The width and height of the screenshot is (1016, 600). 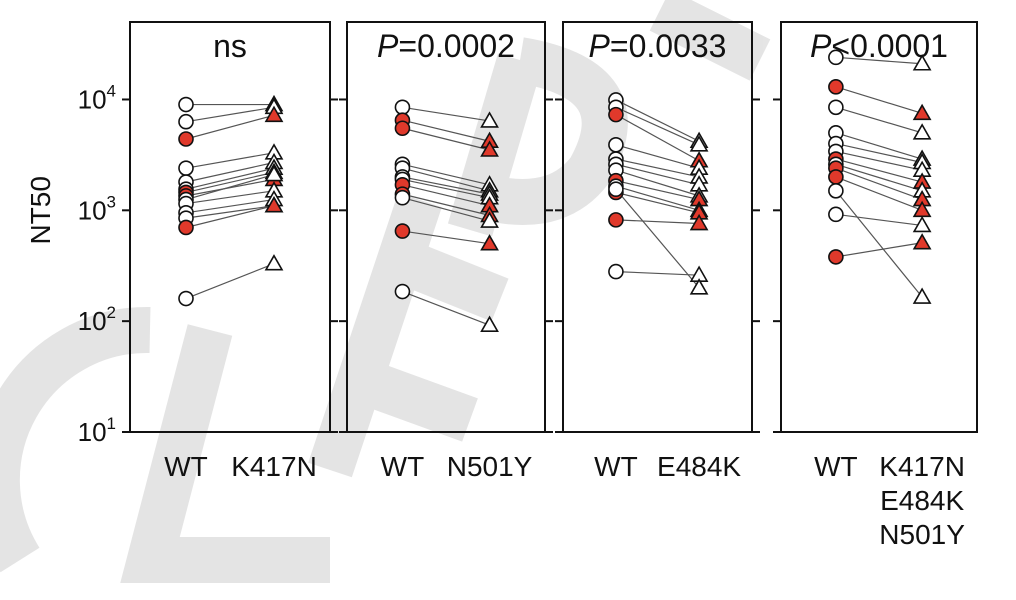 I want to click on panel-title: P=0.0002, so click(x=446, y=46).